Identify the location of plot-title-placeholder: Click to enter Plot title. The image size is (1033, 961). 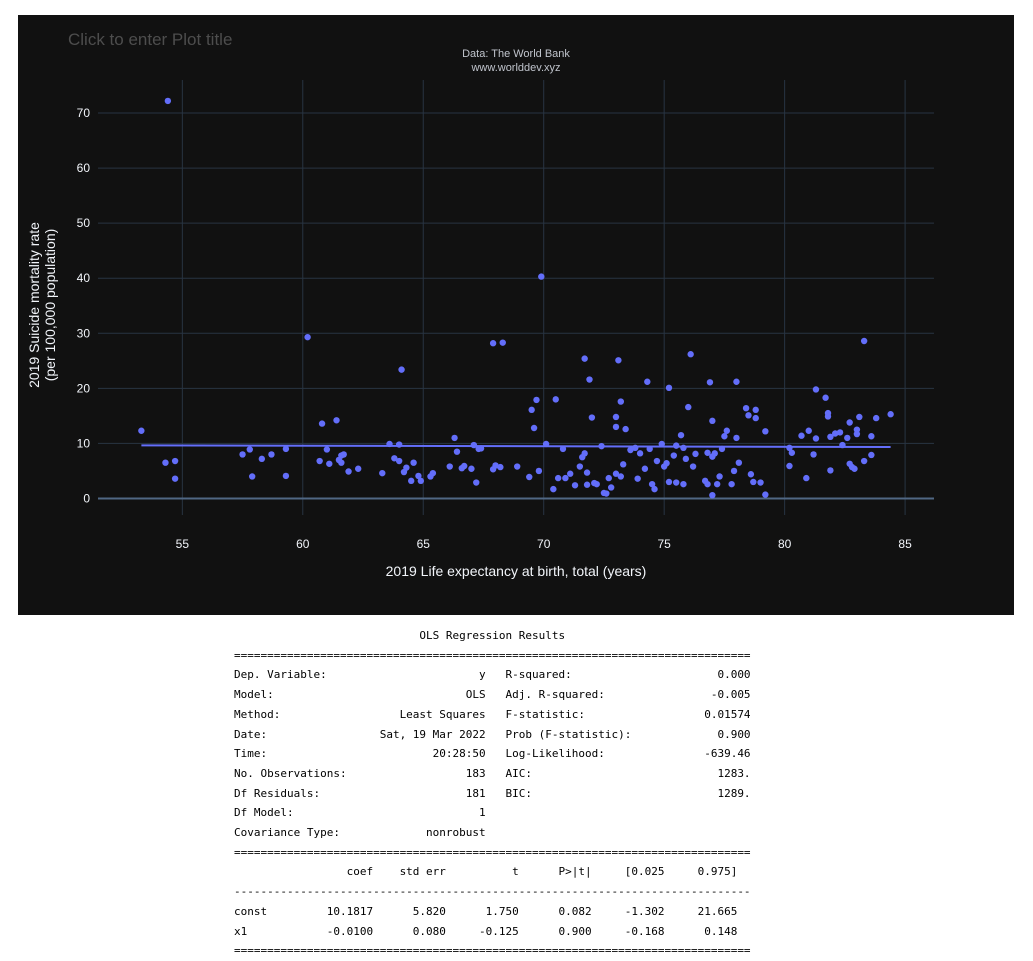
(150, 39).